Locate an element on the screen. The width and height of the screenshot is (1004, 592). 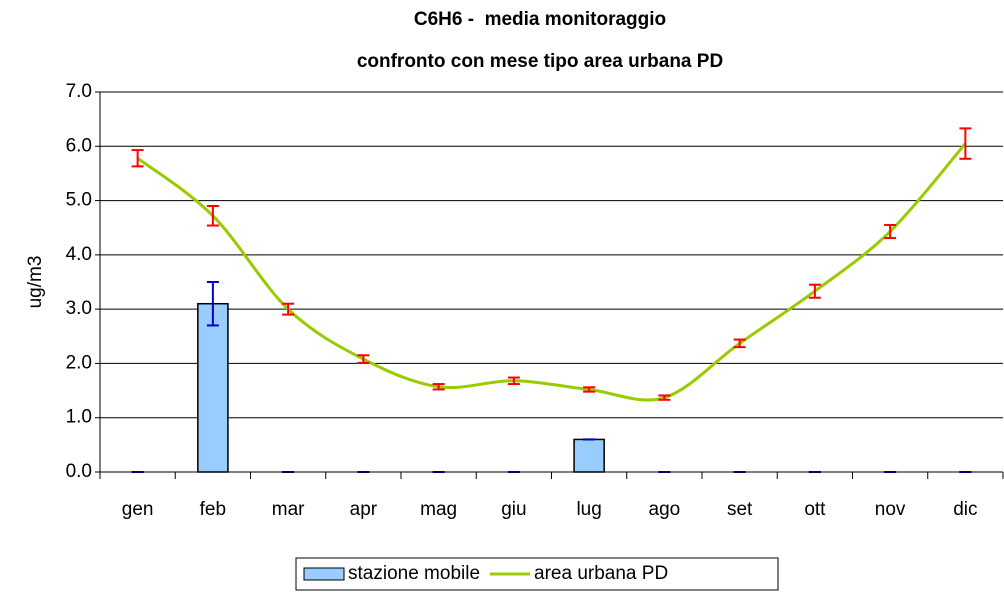
x-tick-label: set is located at coordinates (740, 509).